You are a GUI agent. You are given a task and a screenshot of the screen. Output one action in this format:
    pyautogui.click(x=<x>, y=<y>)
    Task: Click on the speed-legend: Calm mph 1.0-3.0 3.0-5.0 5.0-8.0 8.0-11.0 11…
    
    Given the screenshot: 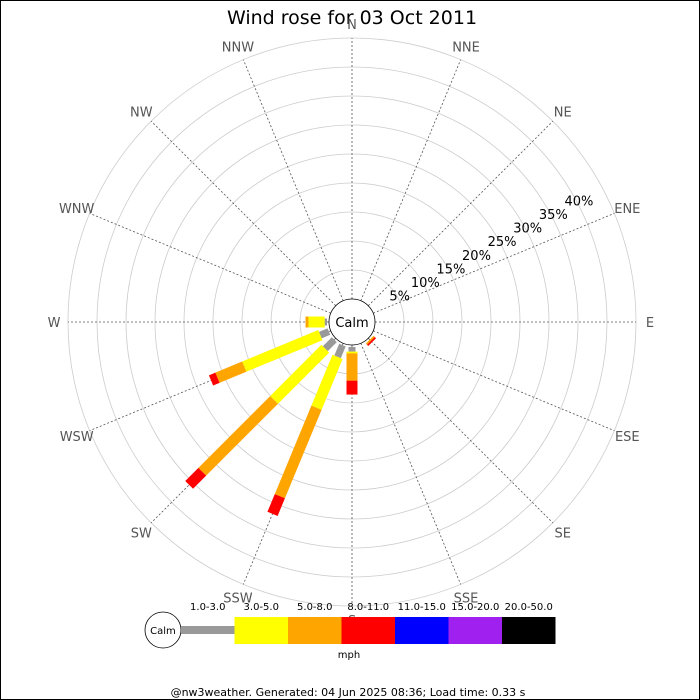 What is the action you would take?
    pyautogui.click(x=350, y=631)
    